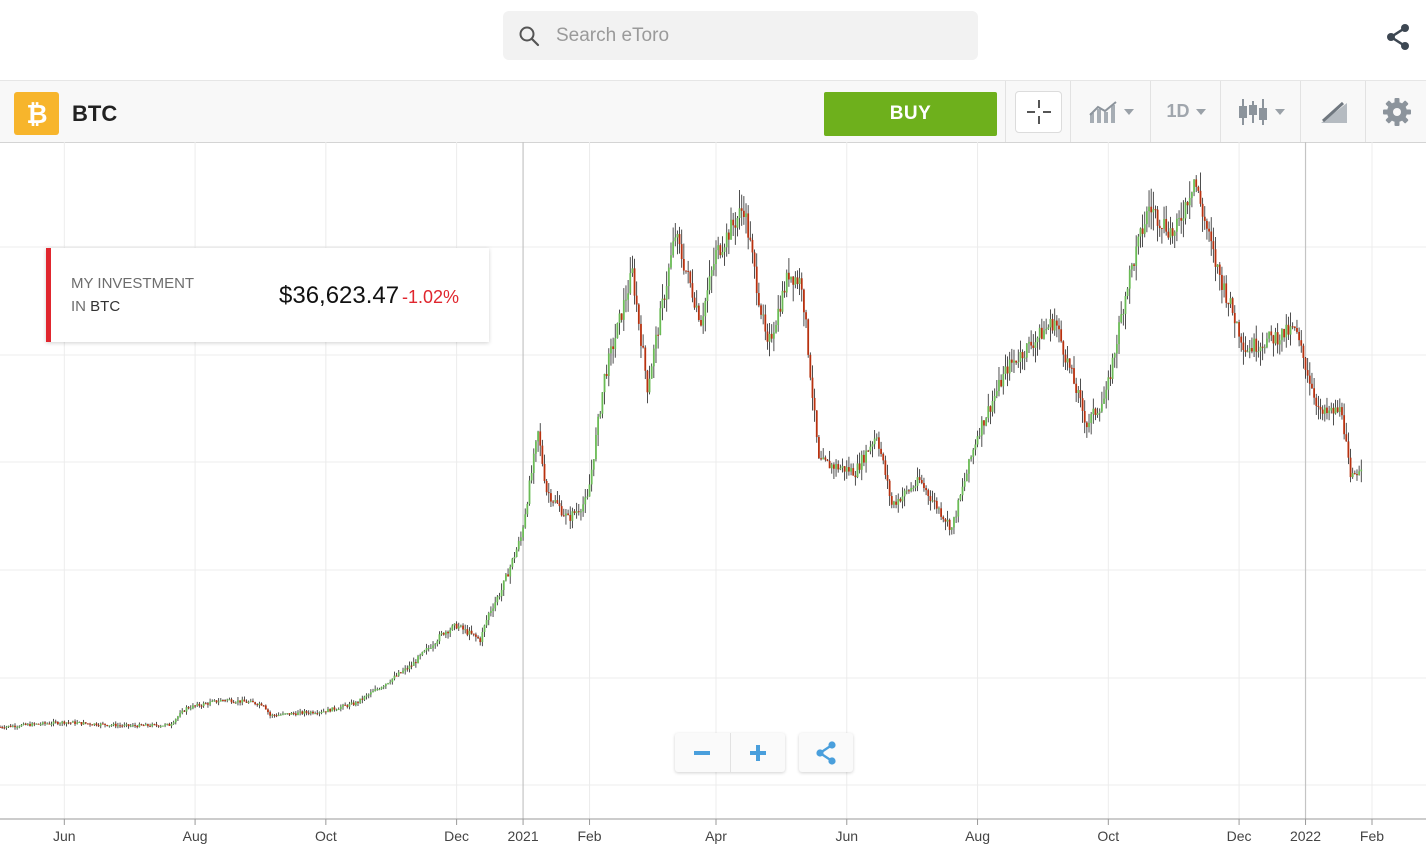 This screenshot has width=1426, height=850. I want to click on zoom-out-button, so click(702, 752).